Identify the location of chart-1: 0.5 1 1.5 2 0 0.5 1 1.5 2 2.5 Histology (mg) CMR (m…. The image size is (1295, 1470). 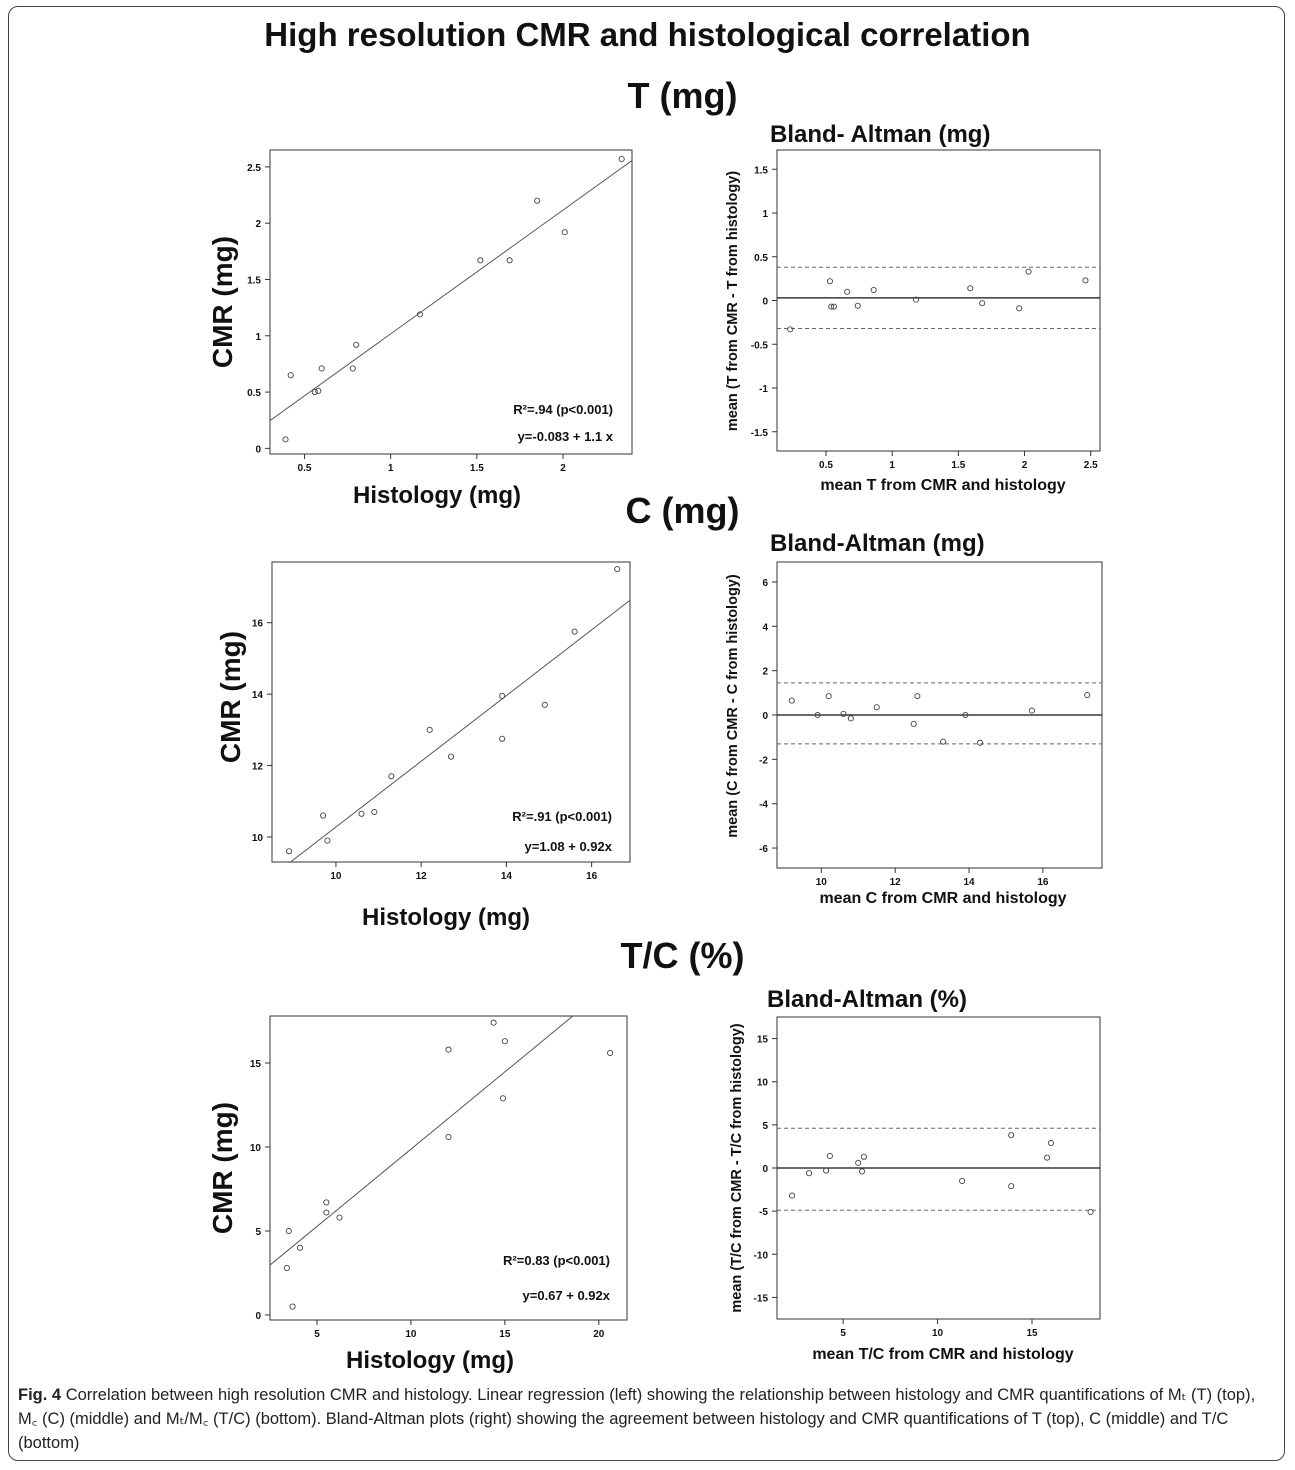
(420, 329).